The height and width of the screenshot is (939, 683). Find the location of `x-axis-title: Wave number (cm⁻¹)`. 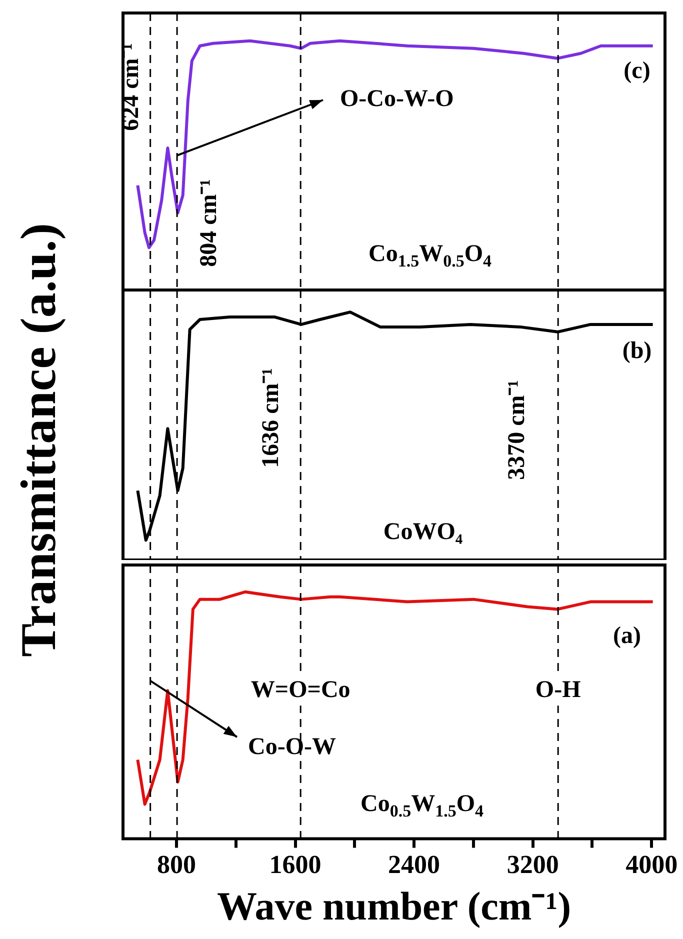

x-axis-title: Wave number (cm⁻¹) is located at coordinates (394, 905).